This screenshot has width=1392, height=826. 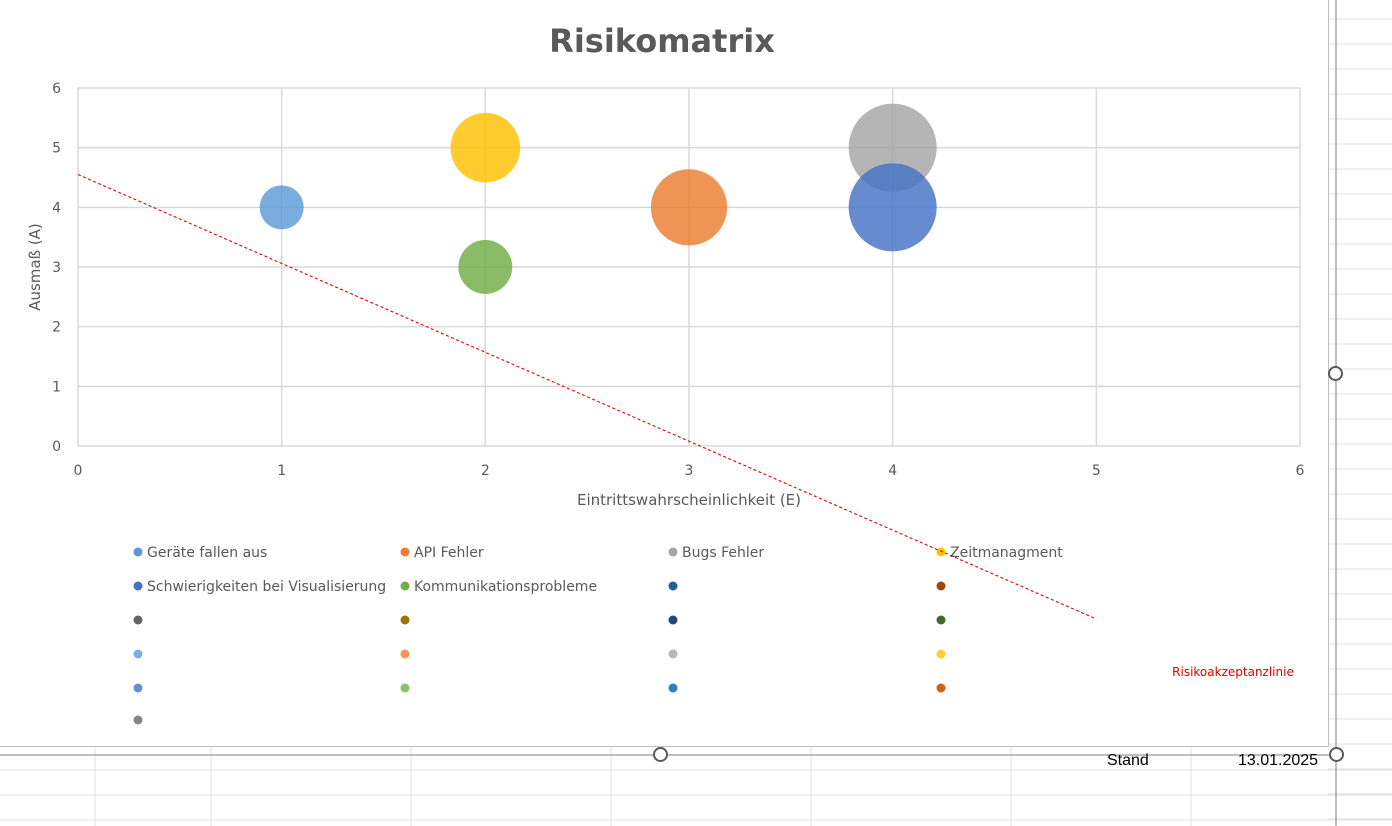 I want to click on acceptance-line-label: Risikoakzeptanzlinie, so click(x=1233, y=672).